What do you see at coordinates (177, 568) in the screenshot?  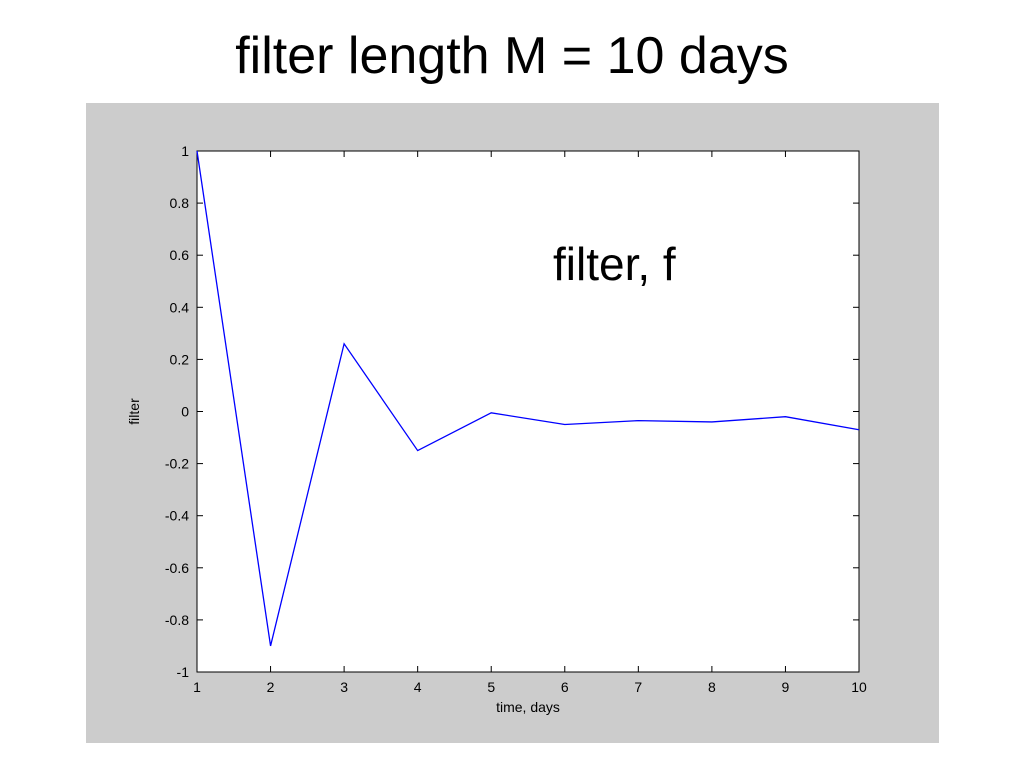 I see `y-tick-label: -0.6` at bounding box center [177, 568].